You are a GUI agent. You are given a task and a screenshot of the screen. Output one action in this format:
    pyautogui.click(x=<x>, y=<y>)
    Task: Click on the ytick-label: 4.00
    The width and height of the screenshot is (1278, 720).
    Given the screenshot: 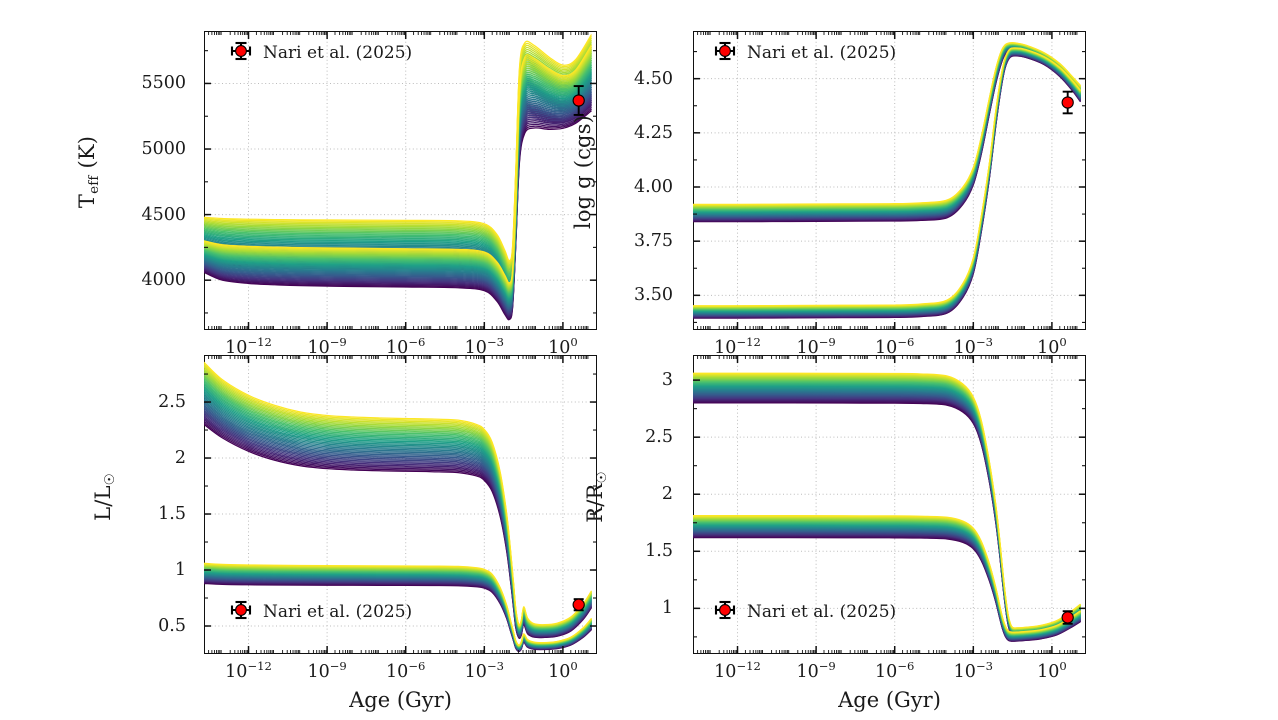 What is the action you would take?
    pyautogui.click(x=653, y=187)
    